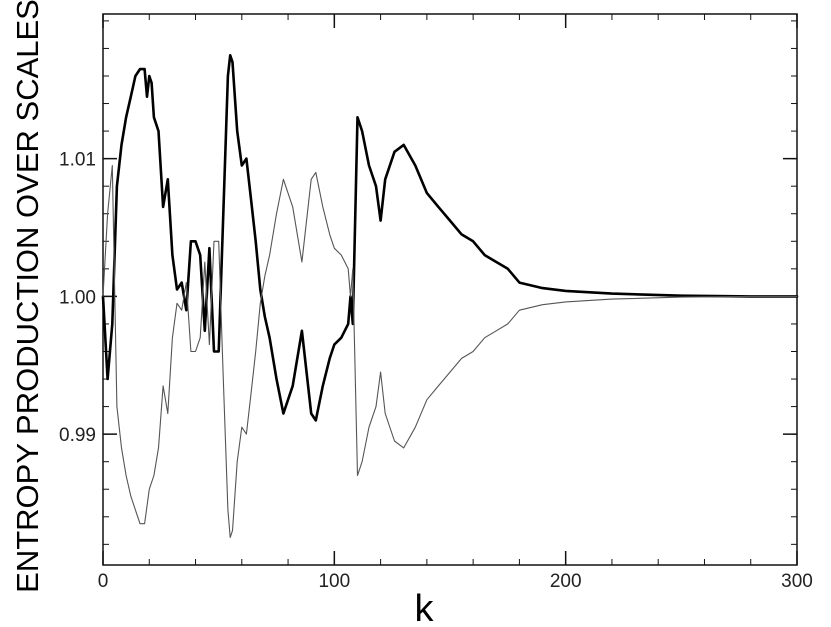 The width and height of the screenshot is (831, 627). I want to click on y-tick-label: 1.01, so click(77, 160).